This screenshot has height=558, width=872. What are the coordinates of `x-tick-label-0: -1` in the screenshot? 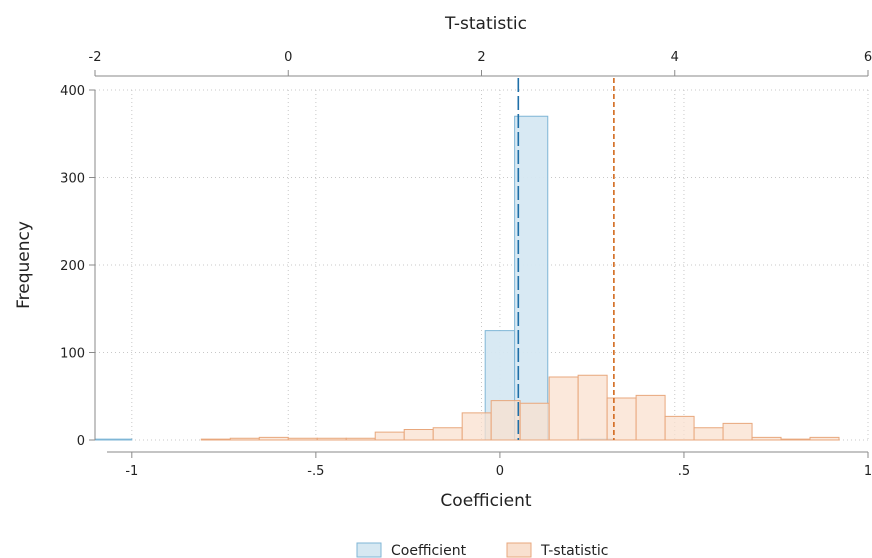 It's located at (131, 471).